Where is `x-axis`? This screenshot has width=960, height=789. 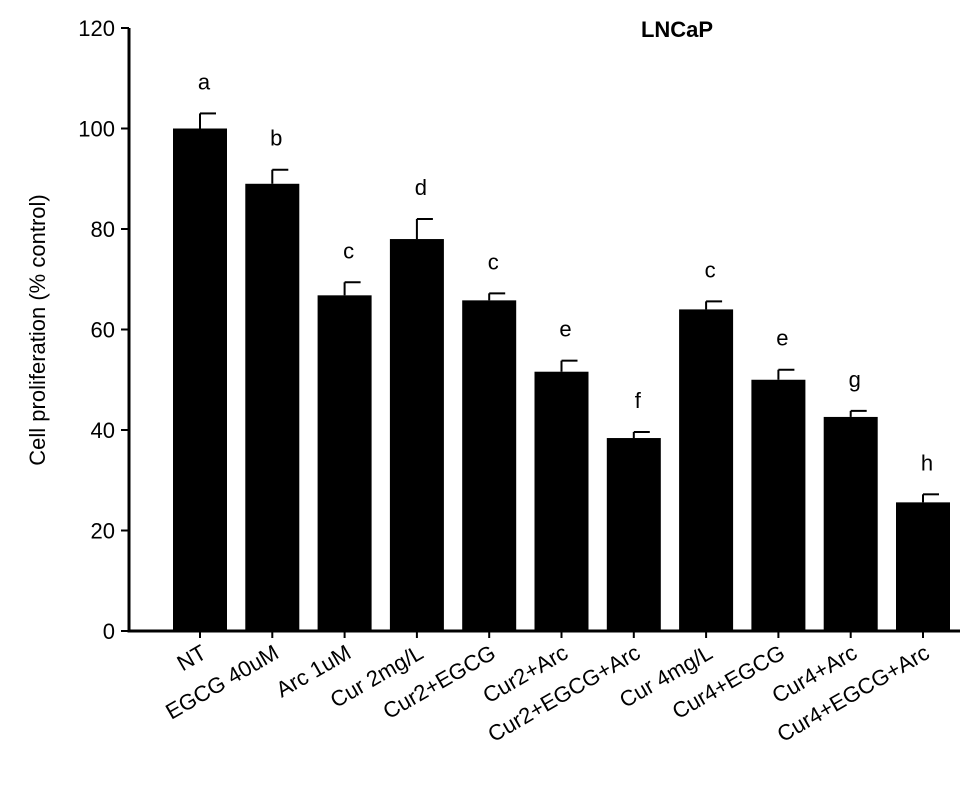
x-axis is located at coordinates (543, 633).